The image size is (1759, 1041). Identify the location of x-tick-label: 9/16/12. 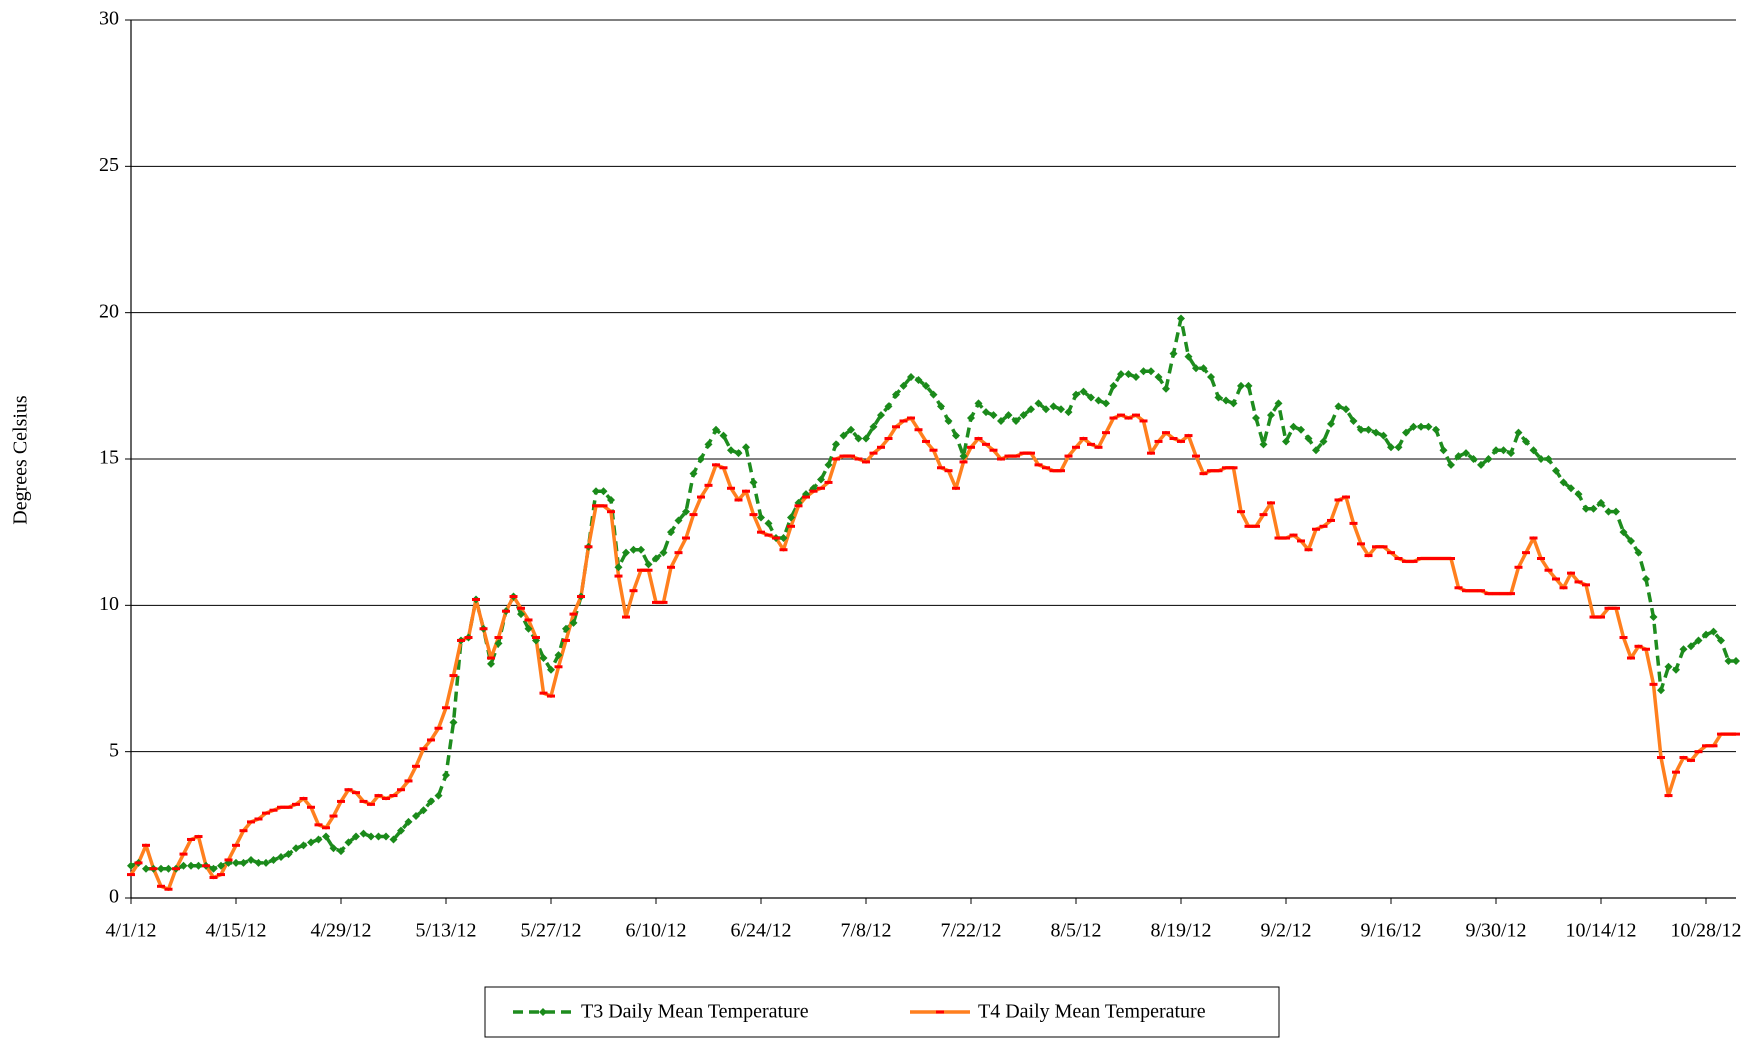
(1390, 931).